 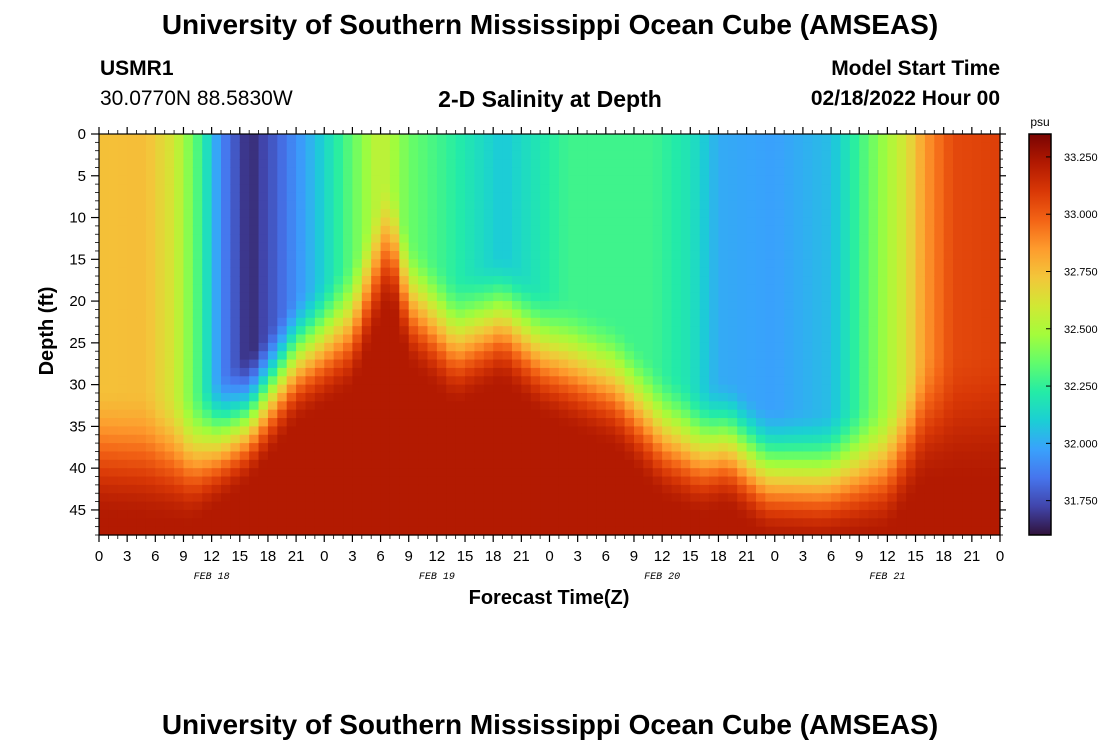 What do you see at coordinates (549, 556) in the screenshot?
I see `x-tick-label: 0` at bounding box center [549, 556].